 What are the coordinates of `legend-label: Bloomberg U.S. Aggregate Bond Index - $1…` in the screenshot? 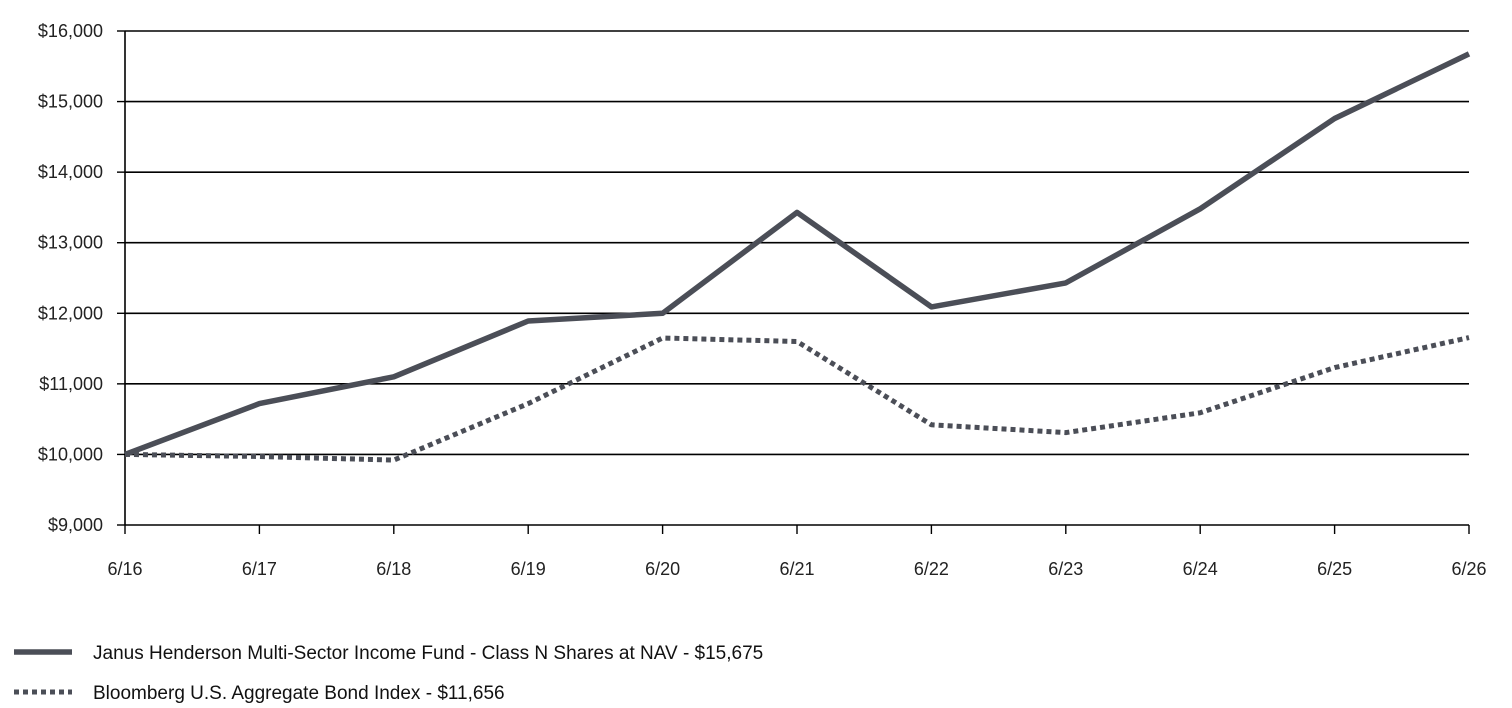 It's located at (299, 693).